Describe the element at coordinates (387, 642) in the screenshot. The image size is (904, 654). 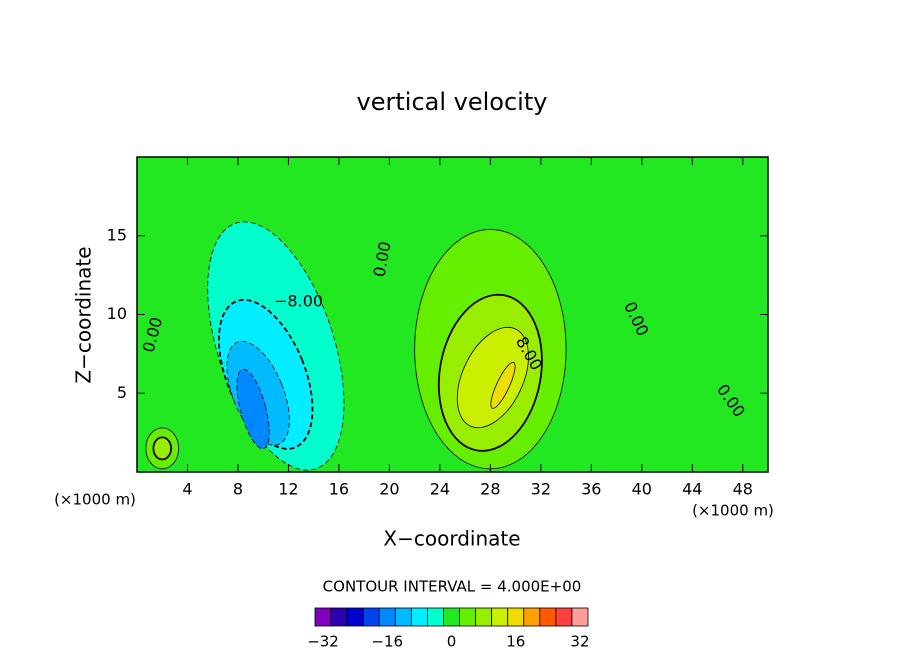
I see `colorbar-tick-label: −16` at that location.